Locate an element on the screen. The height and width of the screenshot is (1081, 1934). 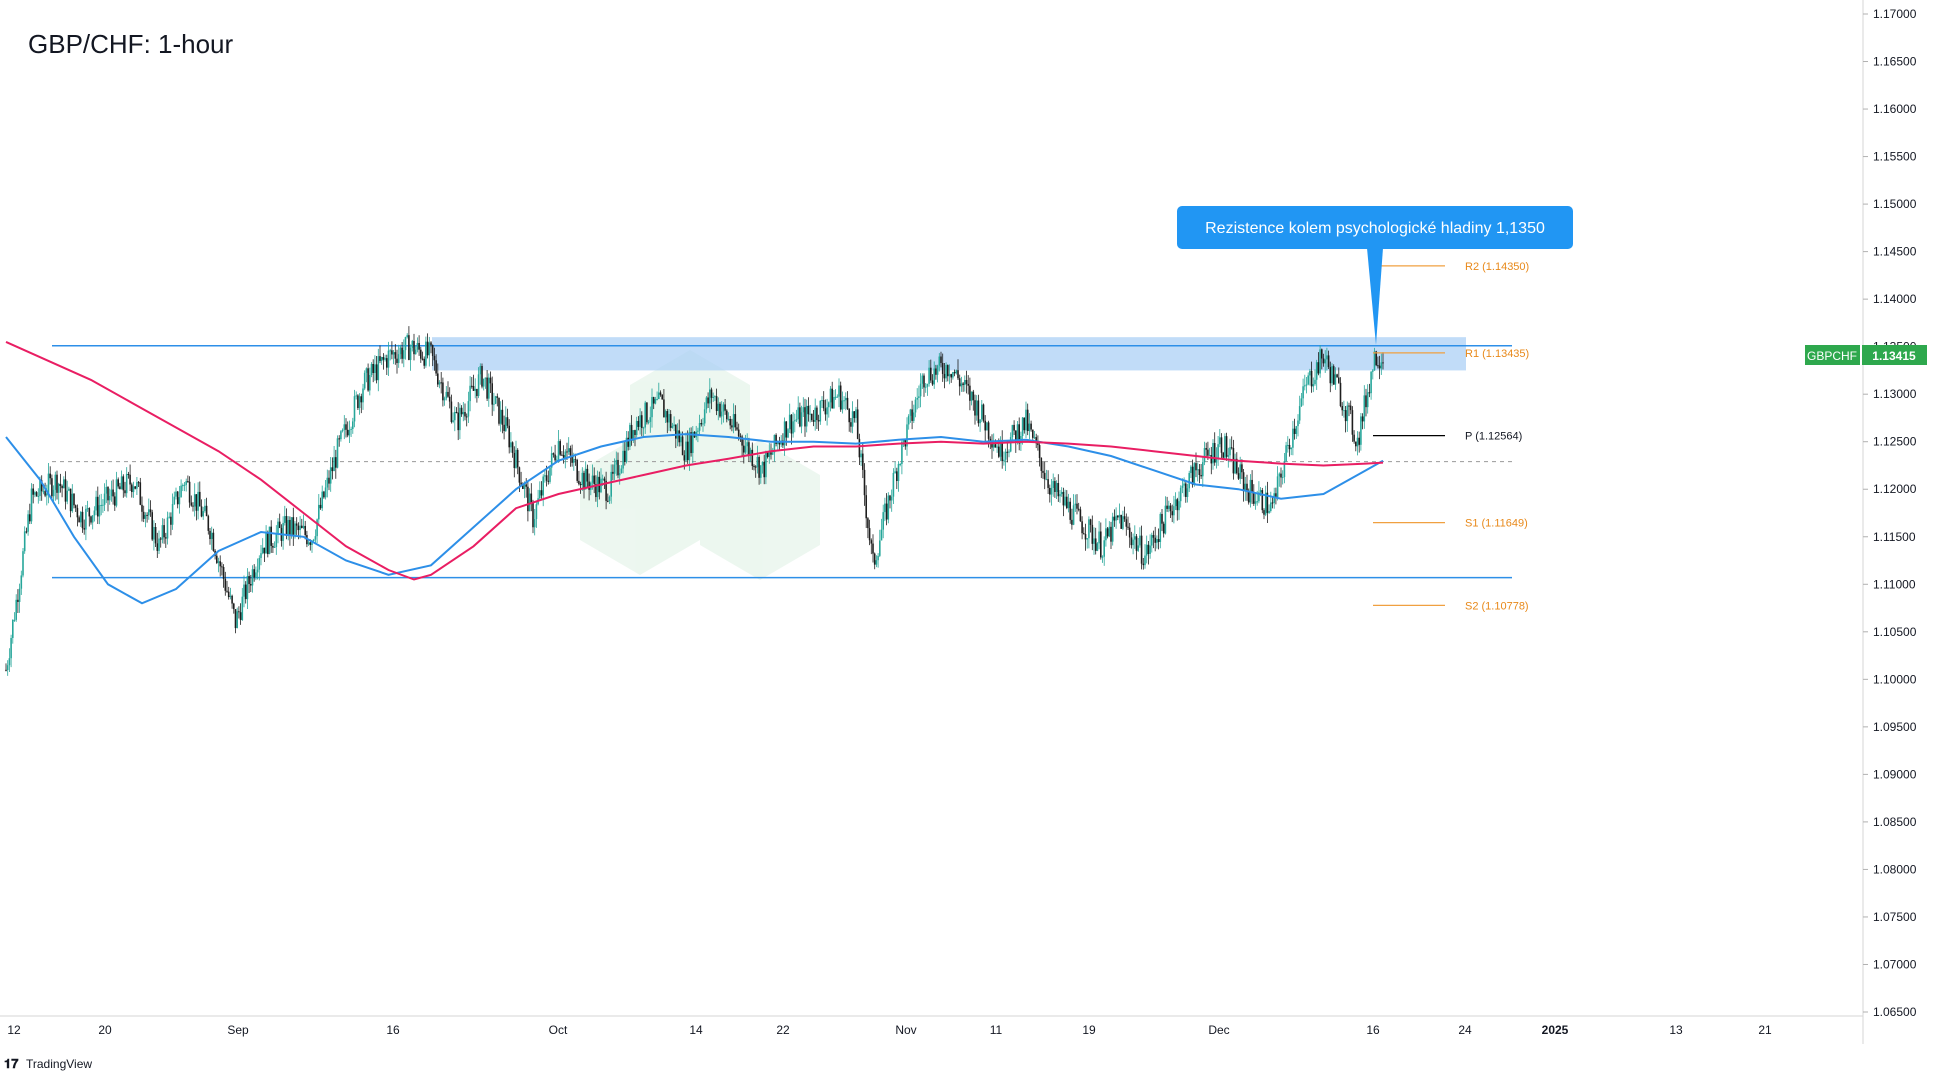
price-tag-value-bg is located at coordinates (1894, 355).